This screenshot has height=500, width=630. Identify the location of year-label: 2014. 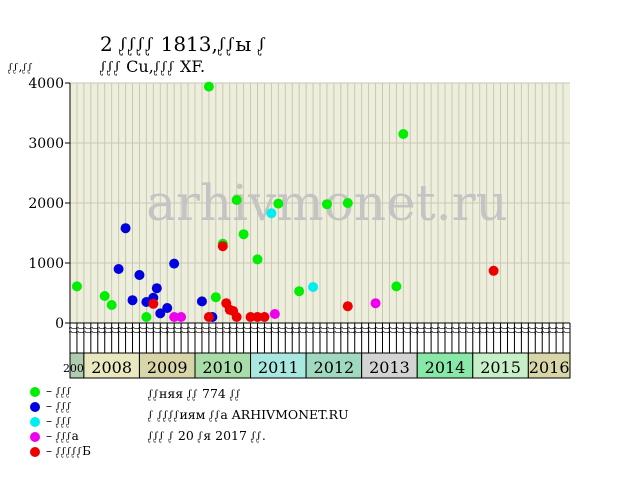
(445, 367).